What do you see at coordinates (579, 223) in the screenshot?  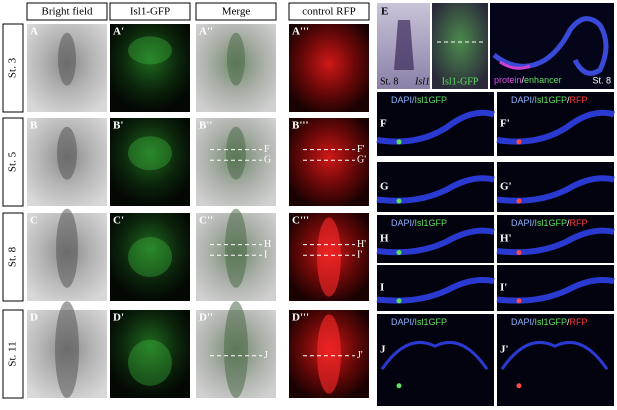 I see `legend-item: RFP` at bounding box center [579, 223].